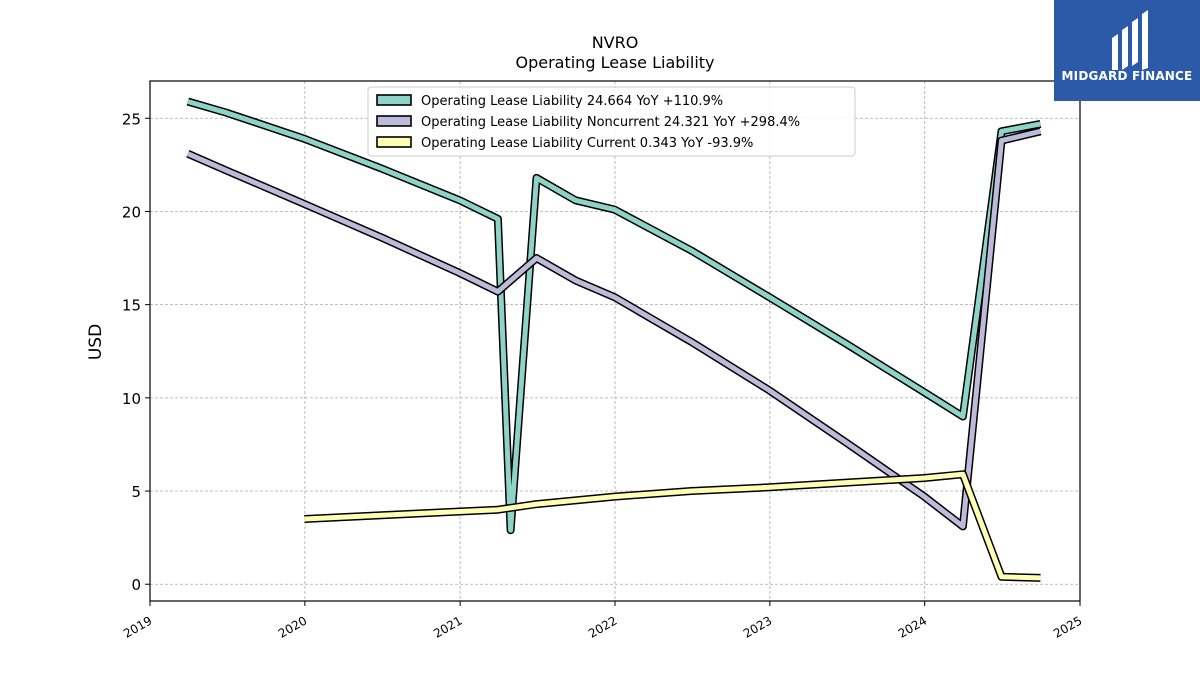  What do you see at coordinates (131, 306) in the screenshot?
I see `y-tick-label: 15` at bounding box center [131, 306].